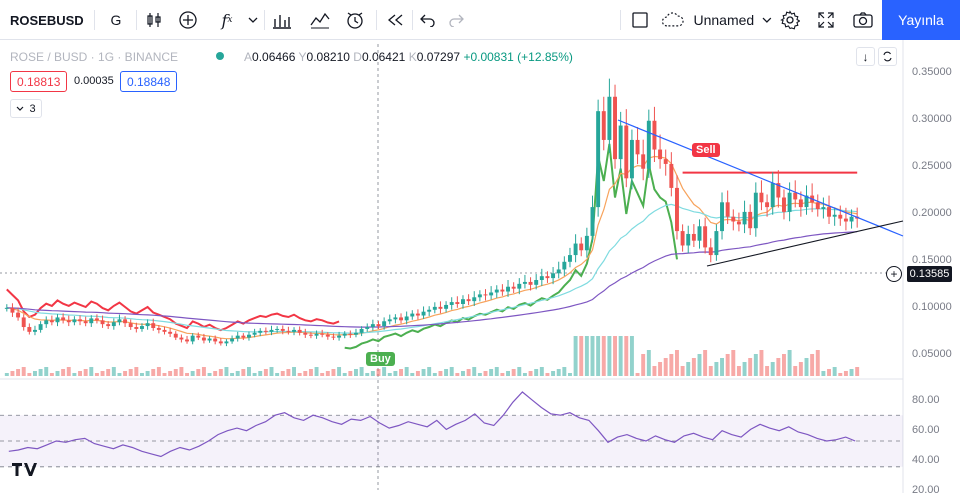  Describe the element at coordinates (94, 57) in the screenshot. I see `chart-title: ROSE / BUSD · 1G · BINANCE` at that location.